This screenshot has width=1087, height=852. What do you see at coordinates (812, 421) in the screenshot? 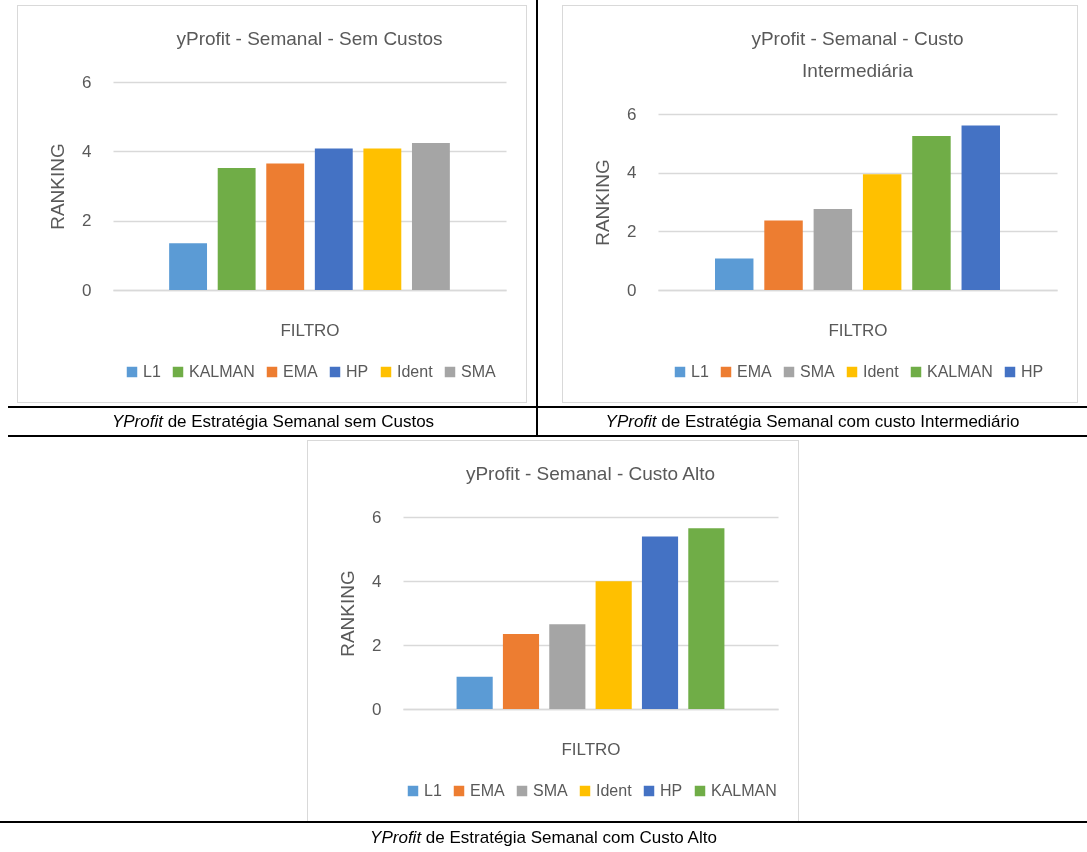
I see `text: YProfit de Estratégia Semanal com custo Intermediário` at bounding box center [812, 421].